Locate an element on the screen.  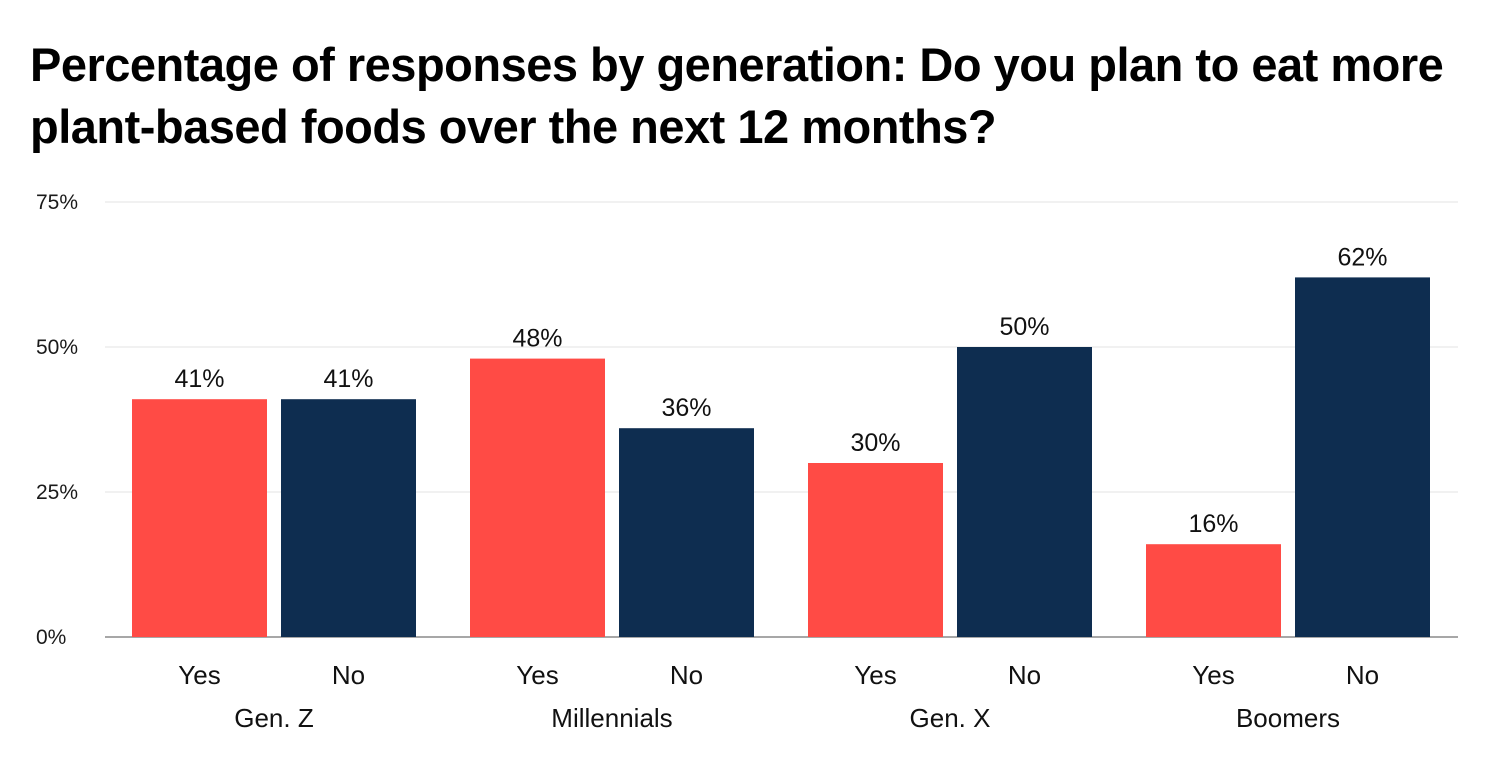
bar-boomers-no is located at coordinates (1362, 457).